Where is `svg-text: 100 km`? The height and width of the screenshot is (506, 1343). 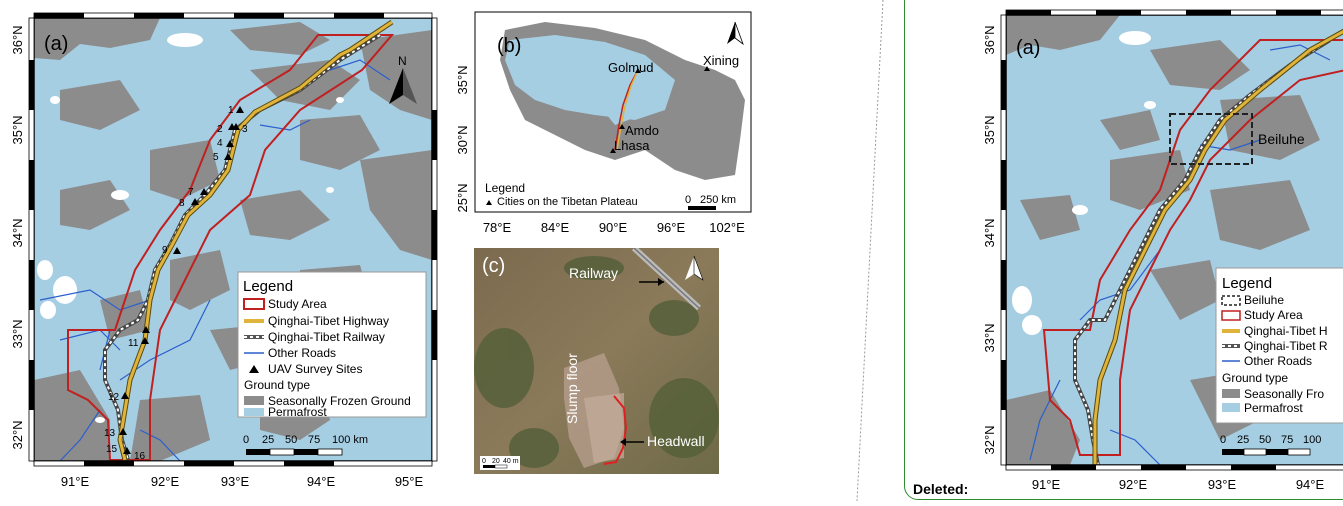 svg-text: 100 km is located at coordinates (350, 440).